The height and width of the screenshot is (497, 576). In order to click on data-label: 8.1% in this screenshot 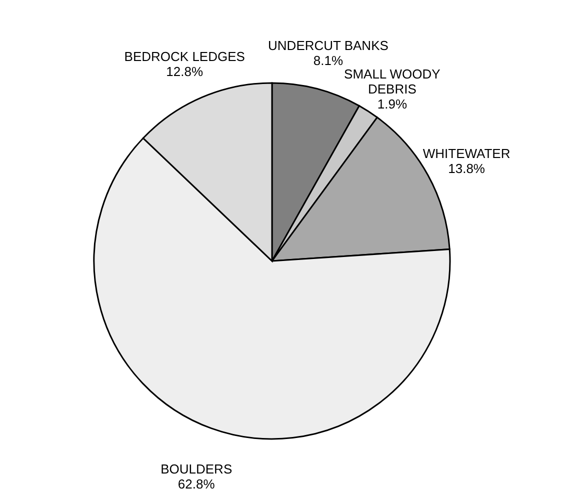, I will do `click(328, 60)`.